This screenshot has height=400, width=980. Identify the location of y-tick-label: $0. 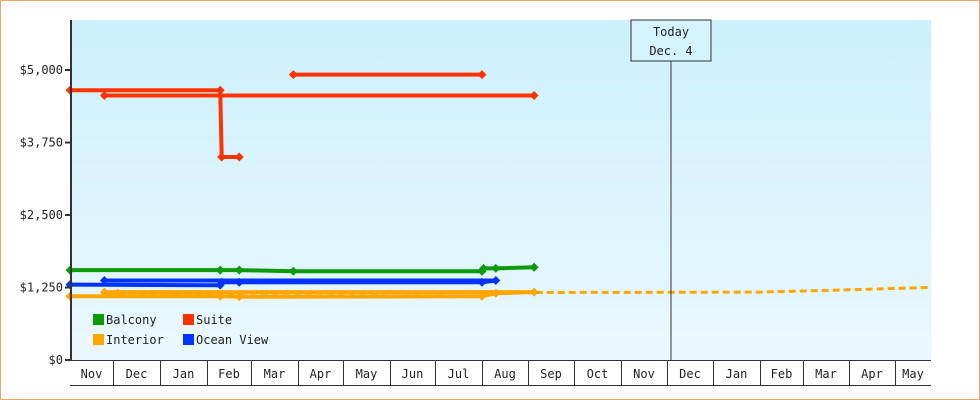
(56, 360).